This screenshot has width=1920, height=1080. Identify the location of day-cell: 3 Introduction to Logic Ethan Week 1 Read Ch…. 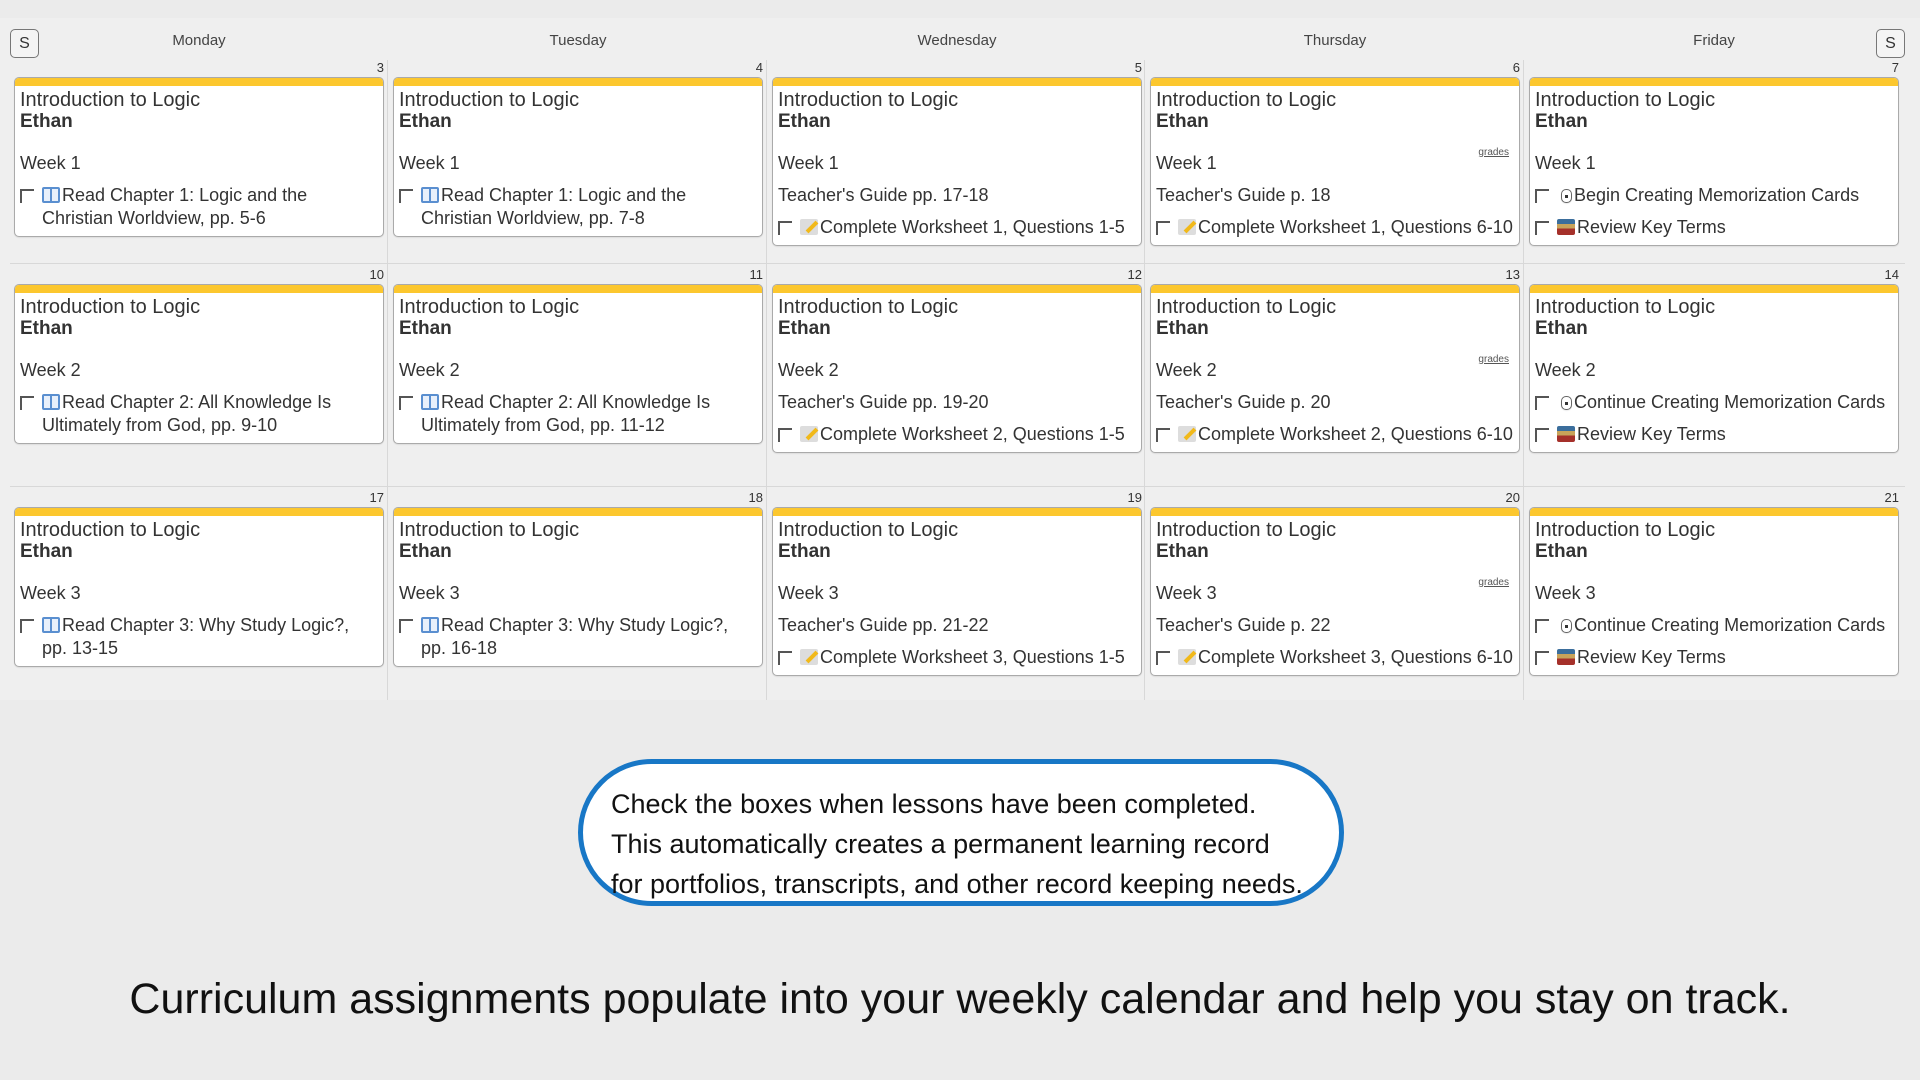
(199, 148).